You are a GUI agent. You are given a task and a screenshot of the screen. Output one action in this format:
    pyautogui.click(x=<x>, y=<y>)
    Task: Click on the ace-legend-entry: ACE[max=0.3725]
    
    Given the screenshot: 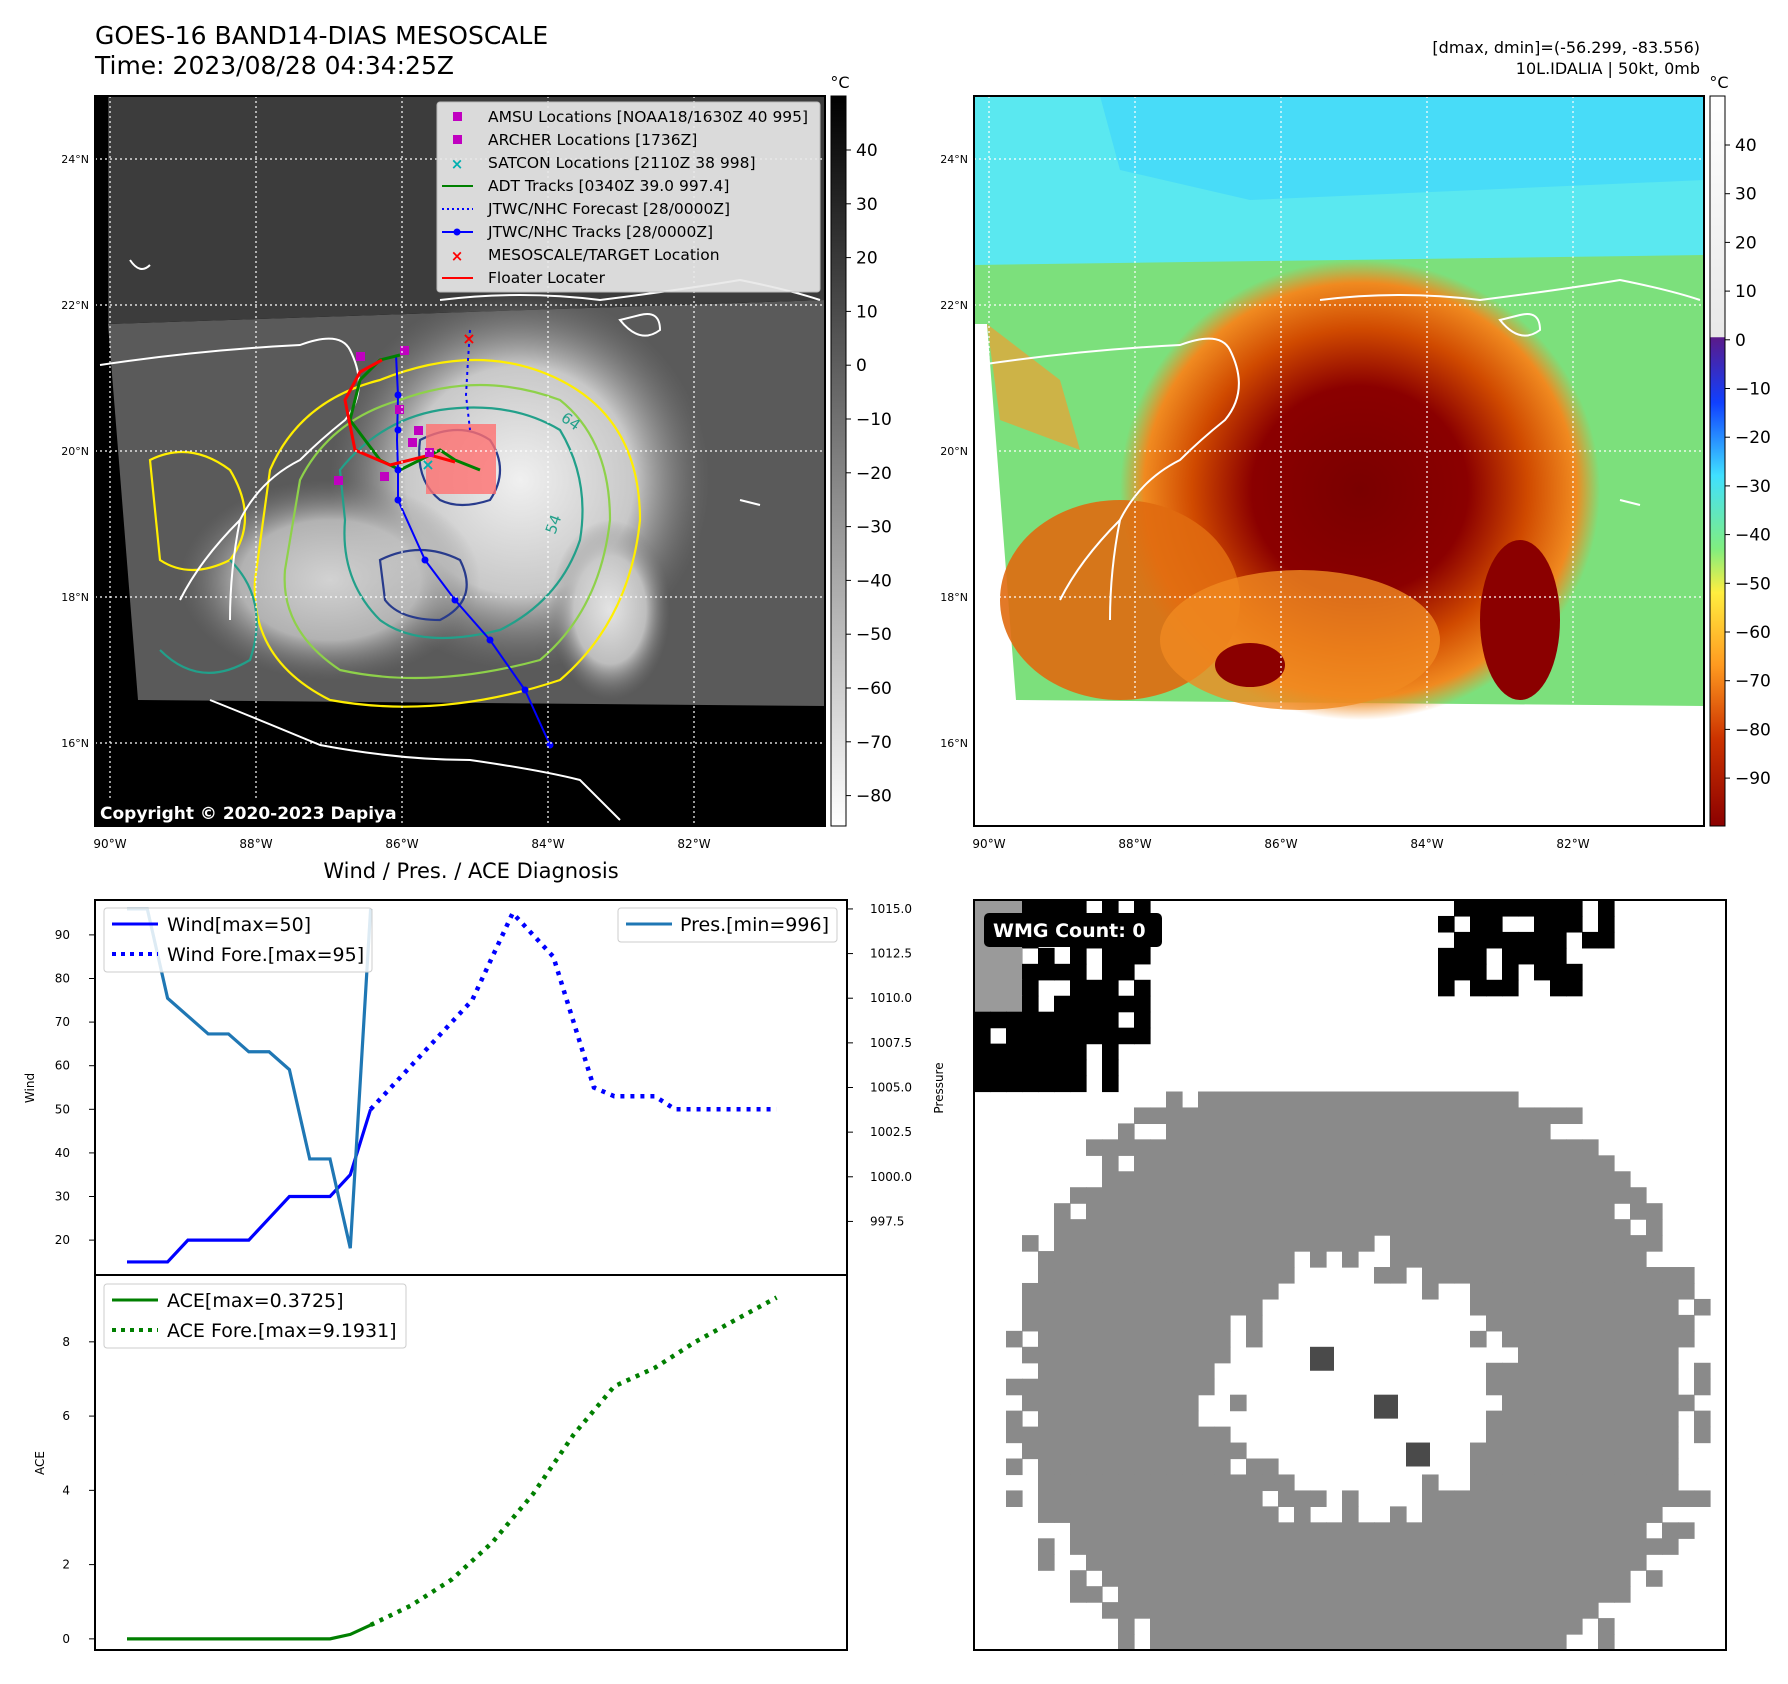 What is the action you would take?
    pyautogui.click(x=255, y=1301)
    